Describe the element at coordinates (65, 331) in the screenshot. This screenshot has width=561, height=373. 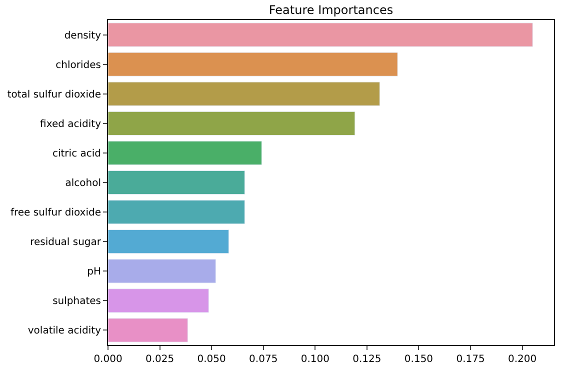
I see `y-tick-label: volatile acidity` at that location.